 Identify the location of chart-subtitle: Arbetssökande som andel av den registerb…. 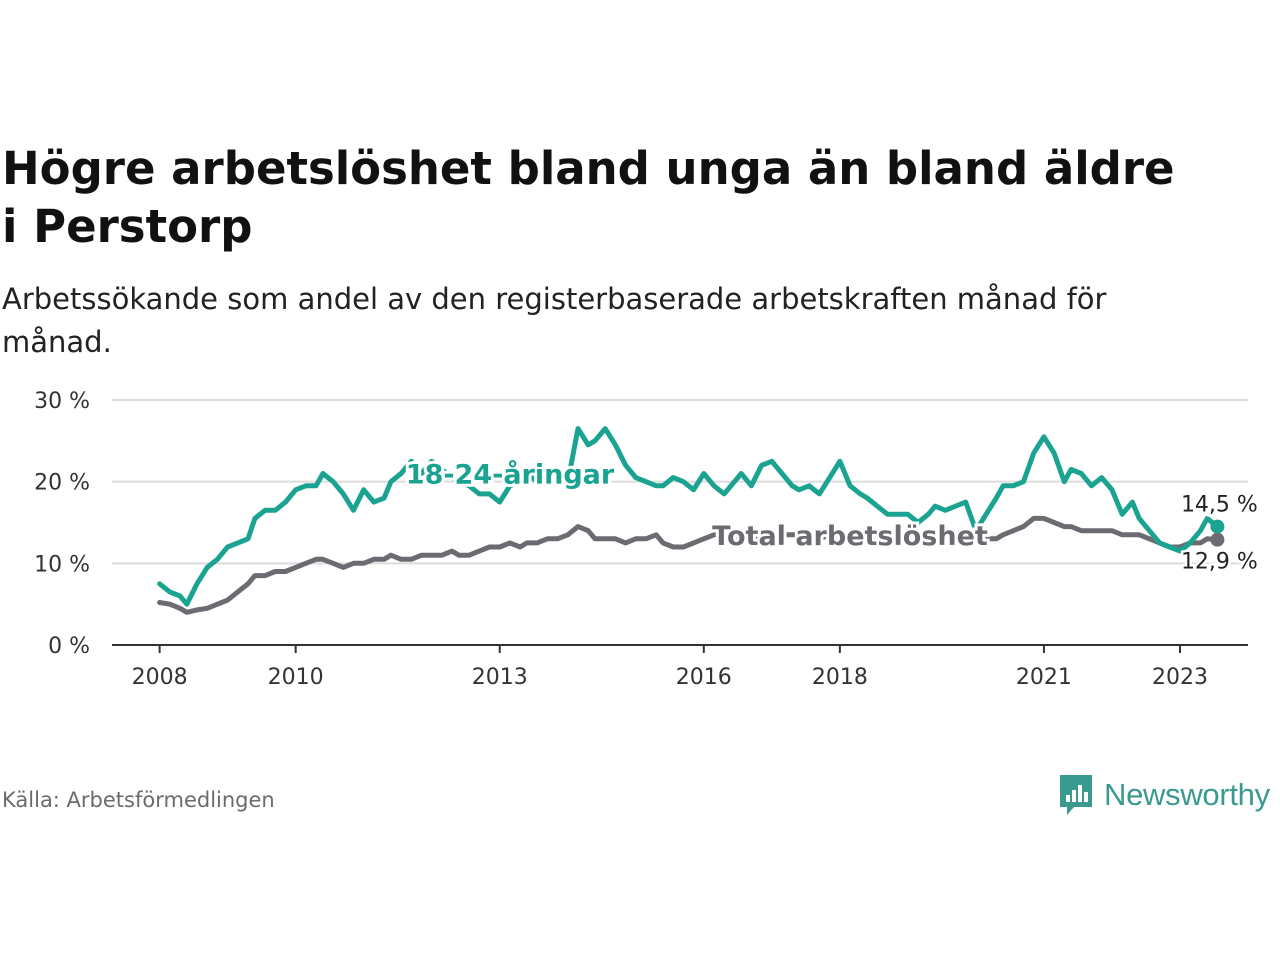
(554, 320).